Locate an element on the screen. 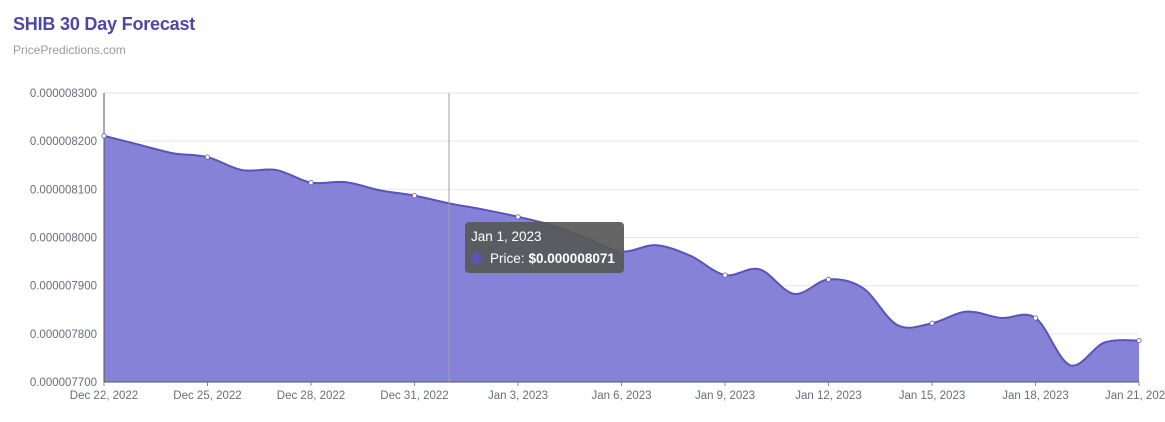 Image resolution: width=1165 pixels, height=422 pixels. y-tick-label: 0.000008000 is located at coordinates (63, 239).